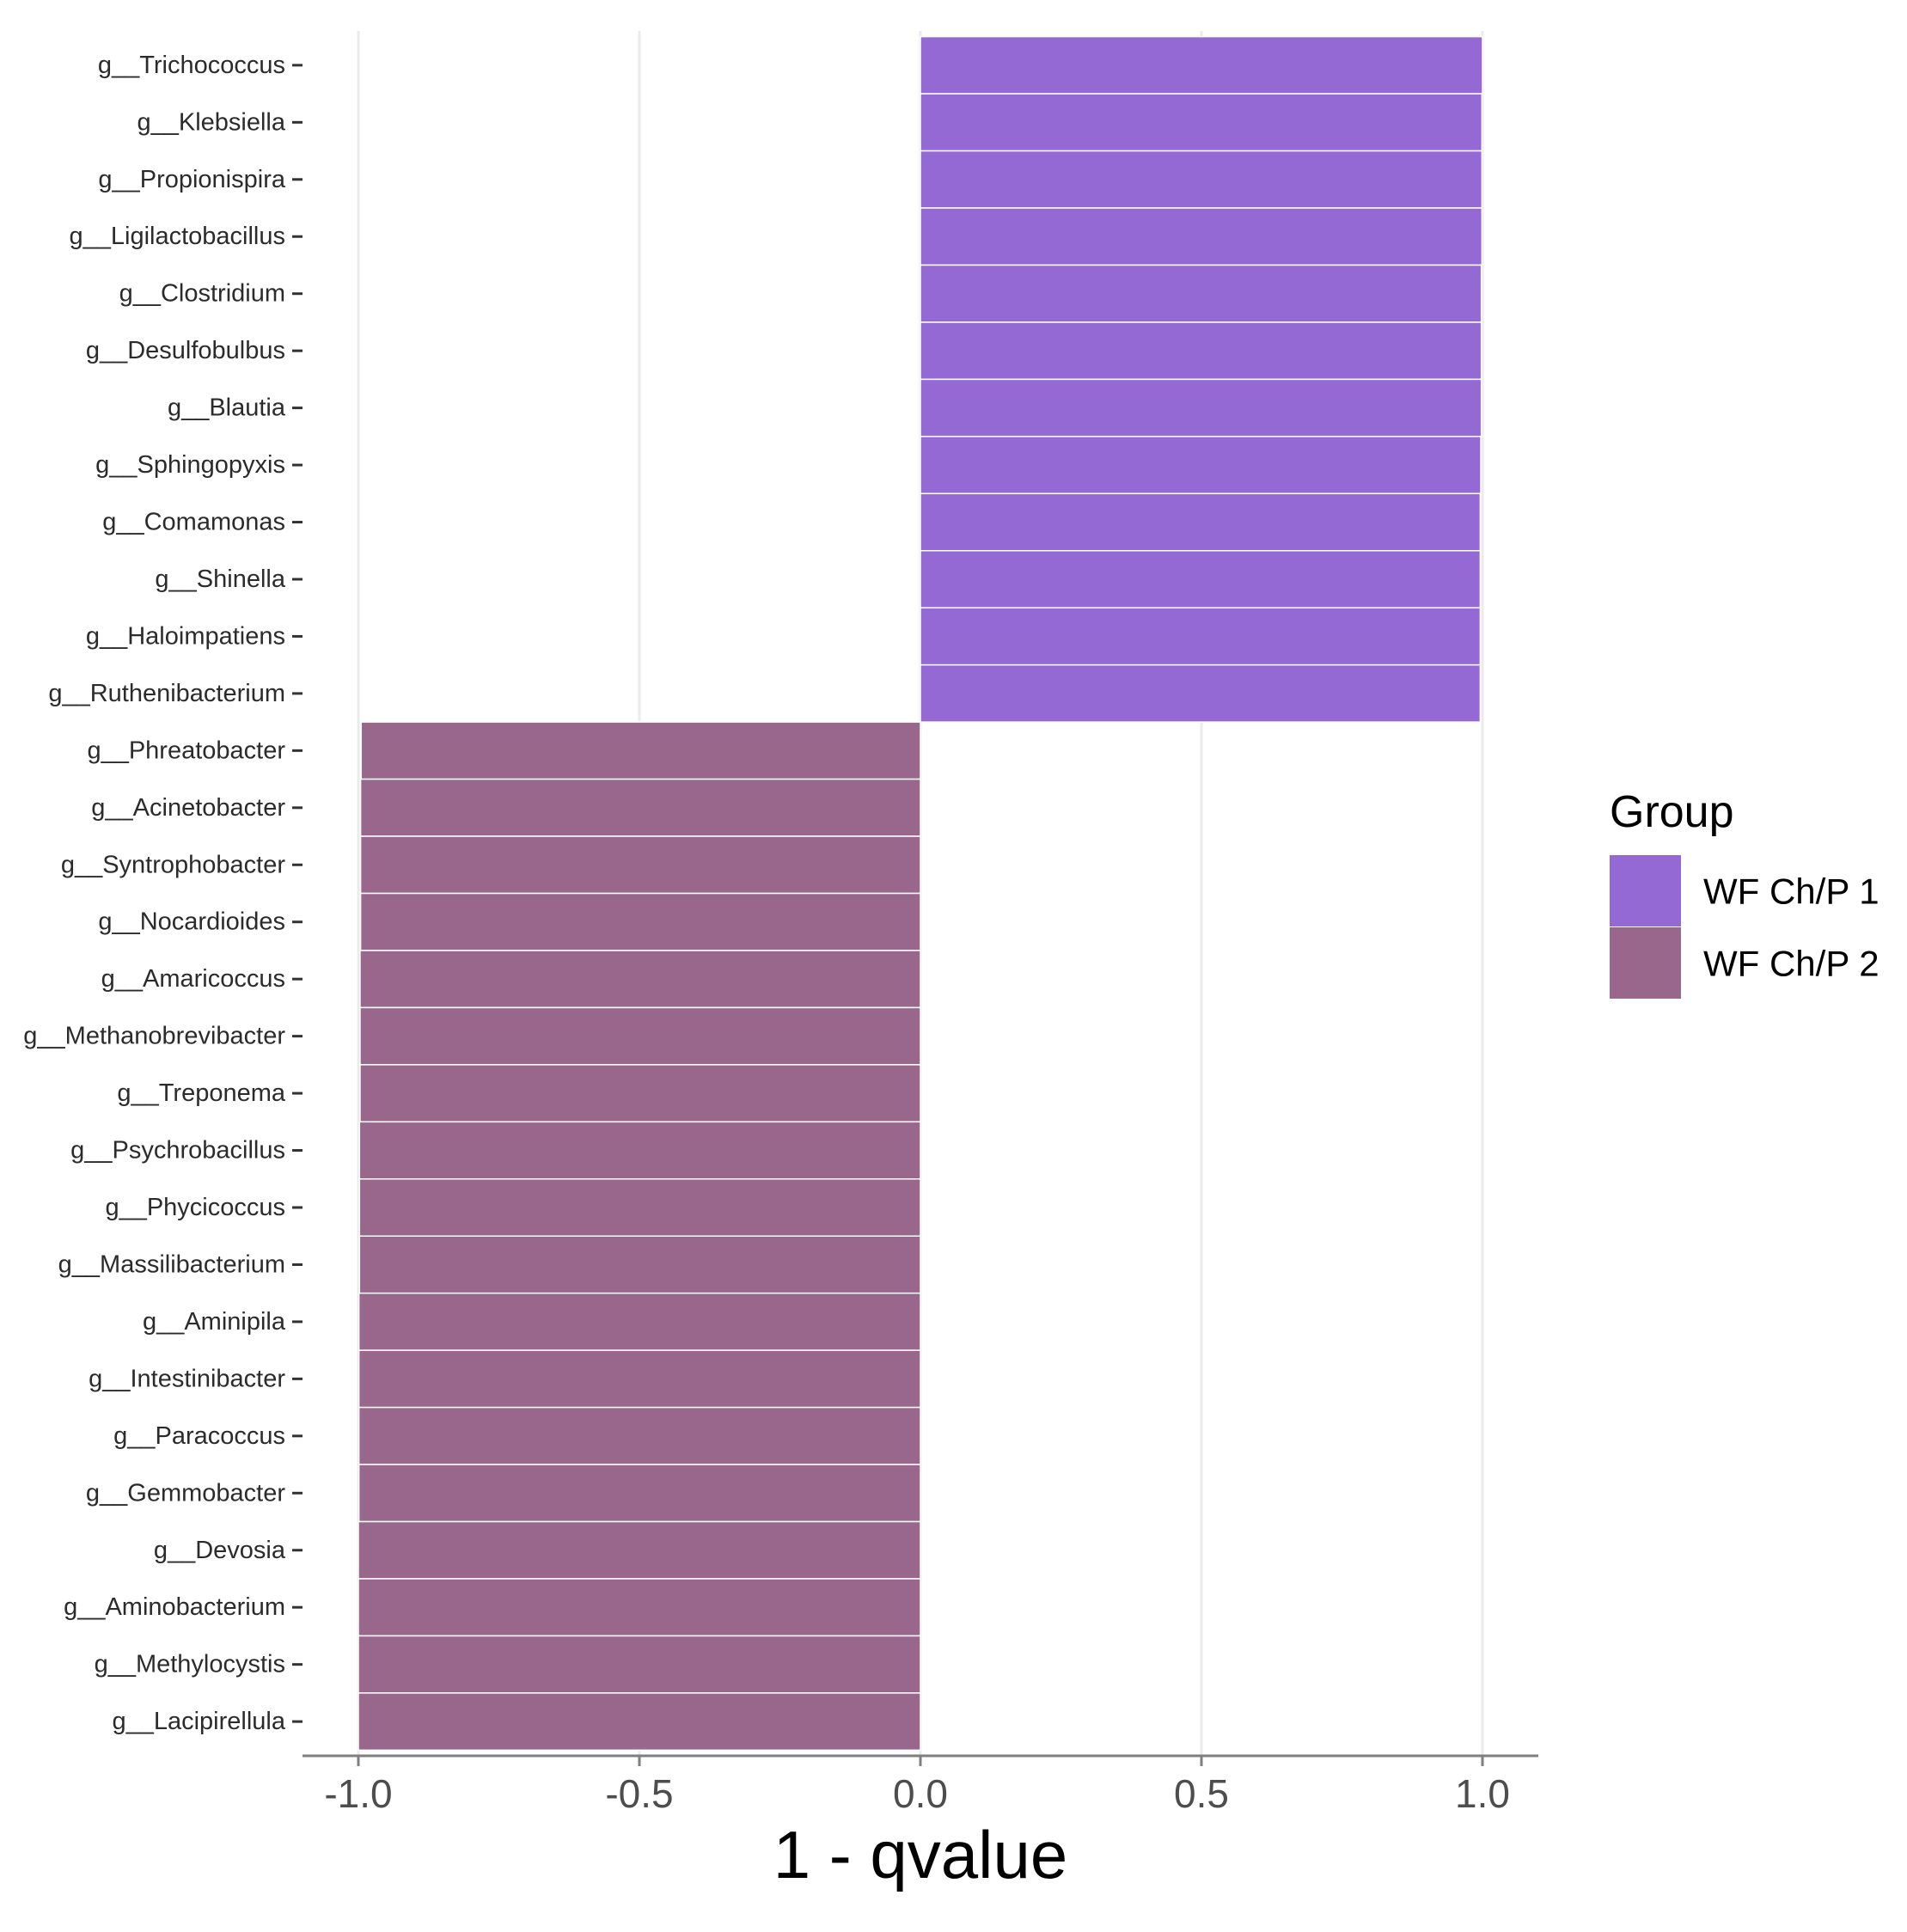 This screenshot has width=1907, height=1932. What do you see at coordinates (199, 1436) in the screenshot?
I see `y-tick-label: g__Paracoccus` at bounding box center [199, 1436].